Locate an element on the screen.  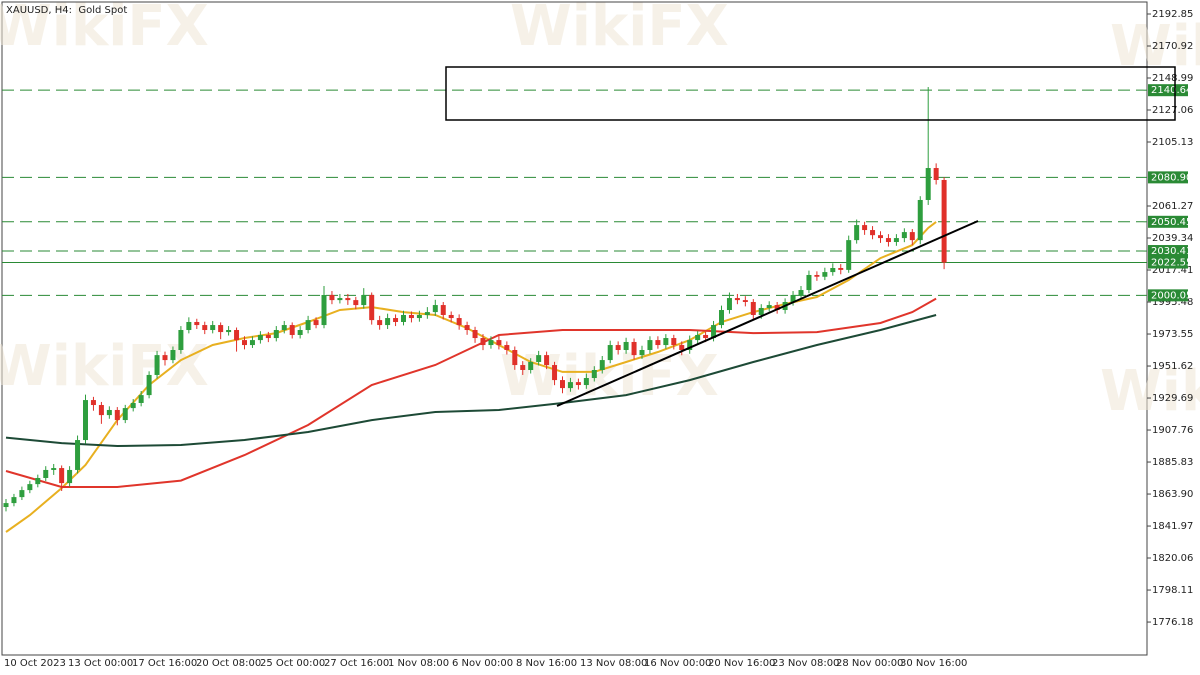
x-tick-label: 20 Oct 08:00 is located at coordinates (228, 663).